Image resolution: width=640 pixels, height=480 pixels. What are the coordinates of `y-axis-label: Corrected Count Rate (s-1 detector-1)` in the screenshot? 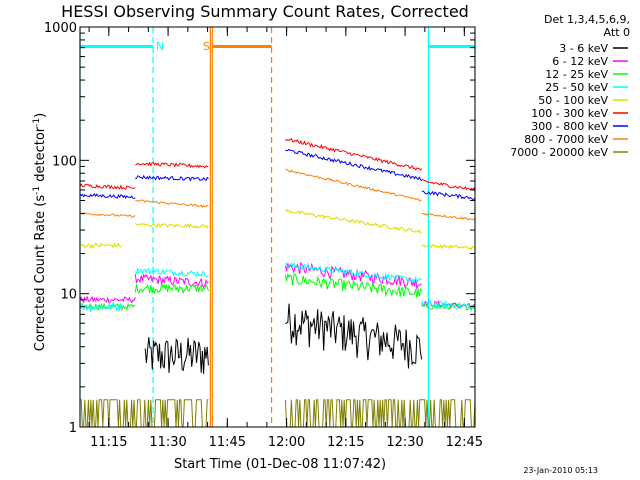 It's located at (40, 232).